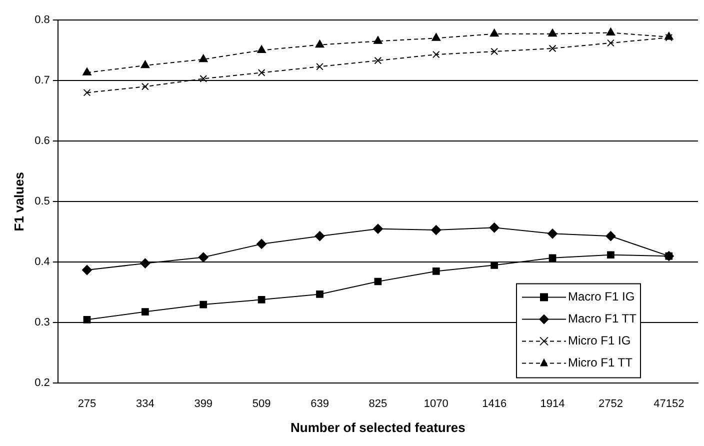 This screenshot has height=446, width=704. I want to click on y-tick-label: 0.3, so click(42, 322).